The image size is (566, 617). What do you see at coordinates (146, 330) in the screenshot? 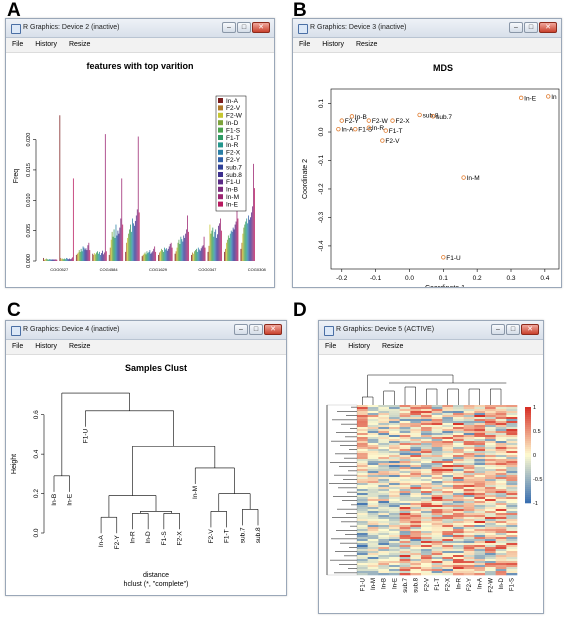
I see `title-bar: R Graphics: Device 4 (inactive) – □ ✕` at bounding box center [146, 330].